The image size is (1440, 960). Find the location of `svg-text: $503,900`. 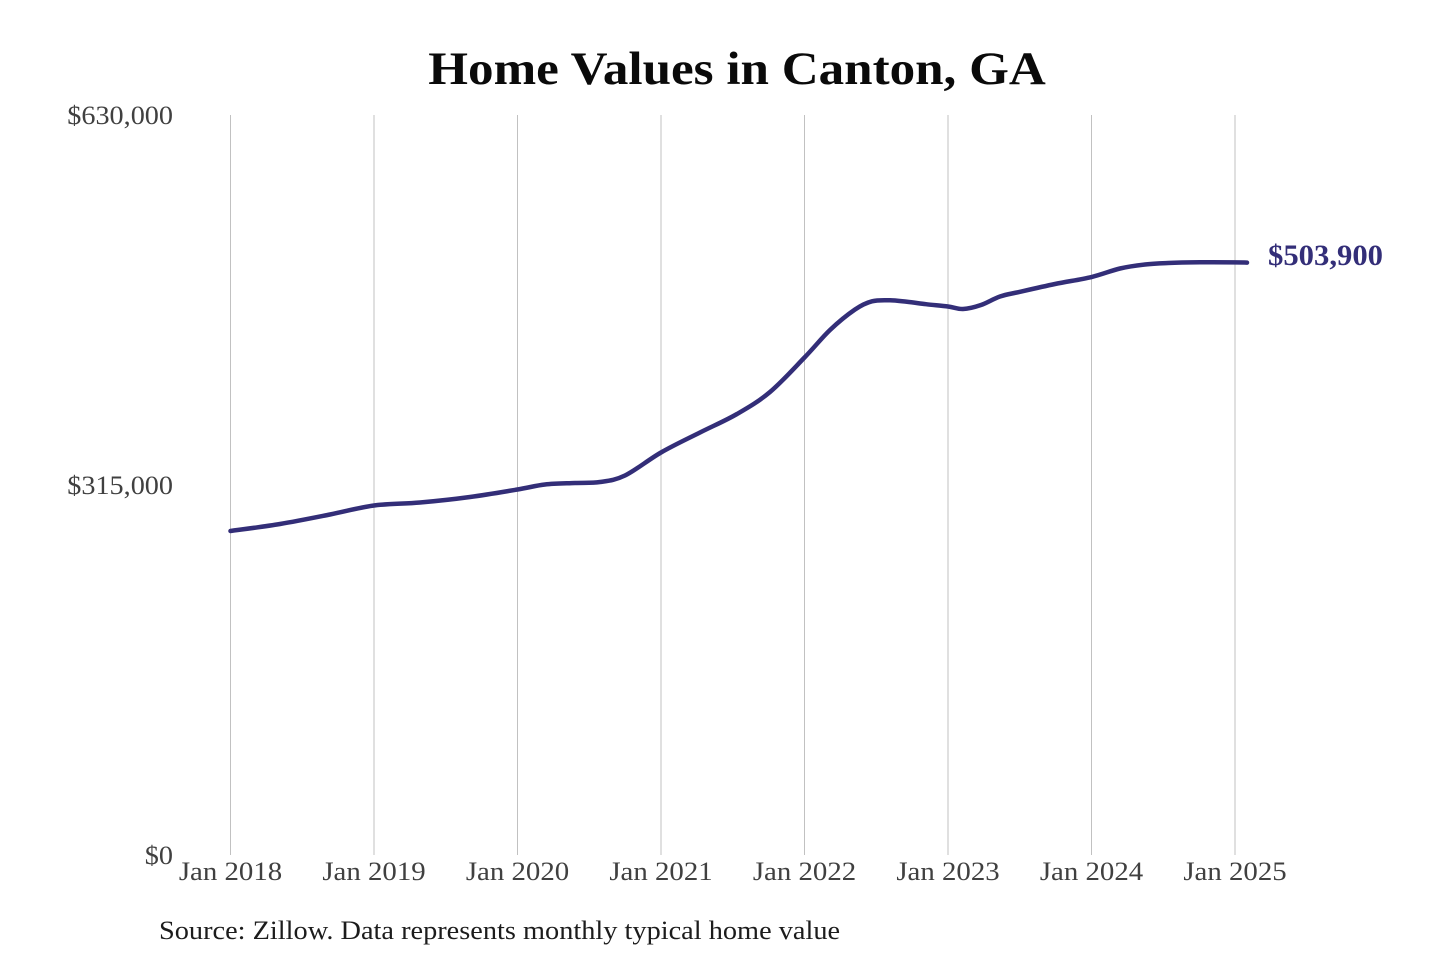

svg-text: $503,900 is located at coordinates (1325, 255).